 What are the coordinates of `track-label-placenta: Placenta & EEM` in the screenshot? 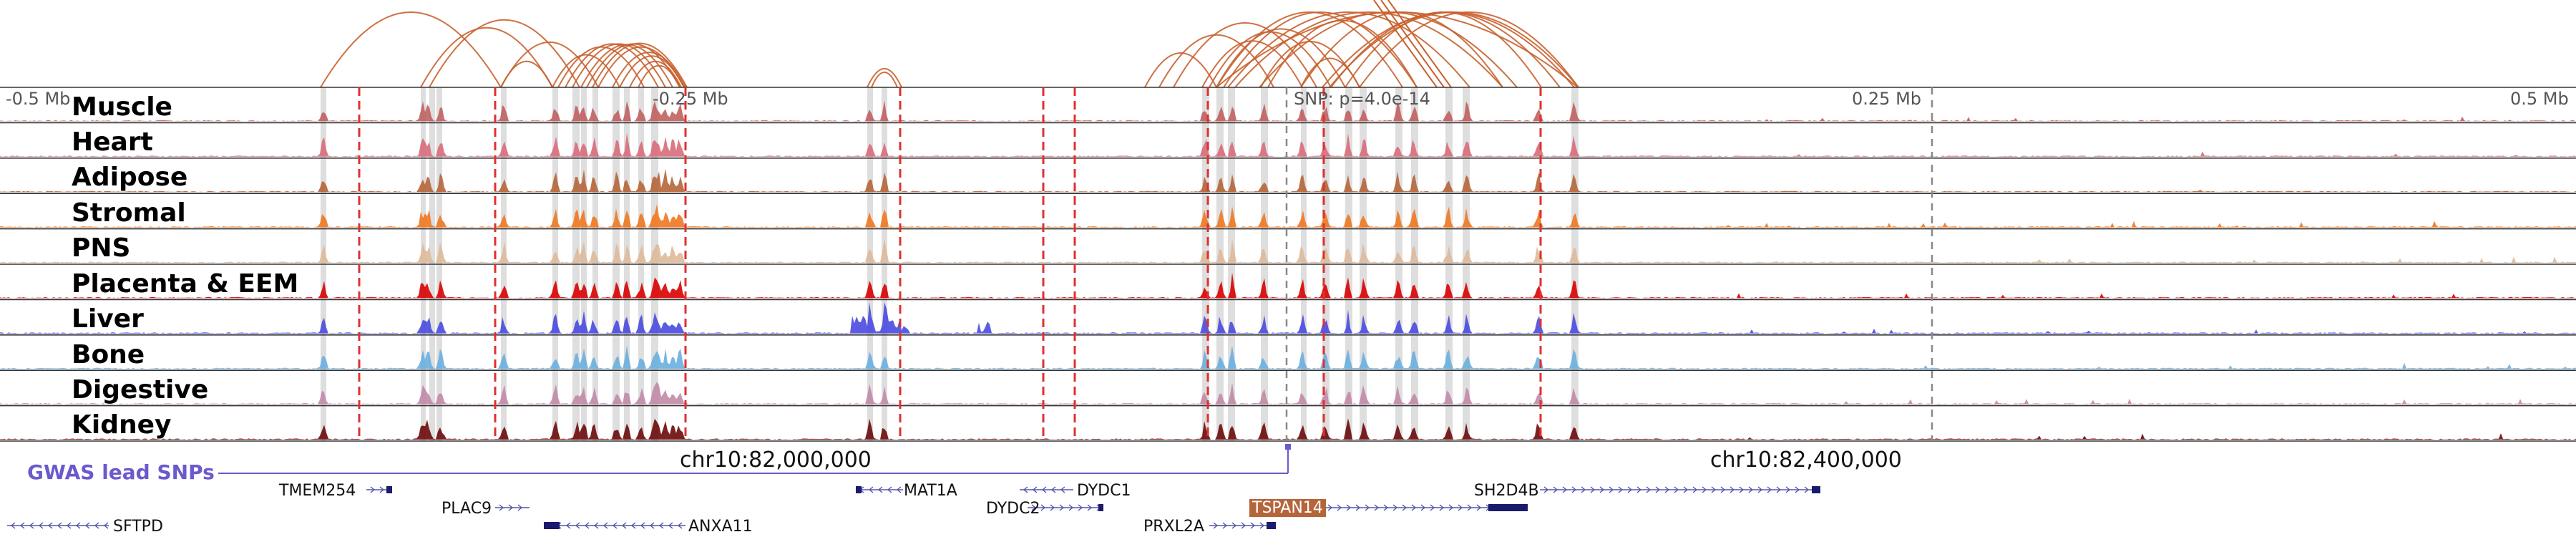 It's located at (185, 284).